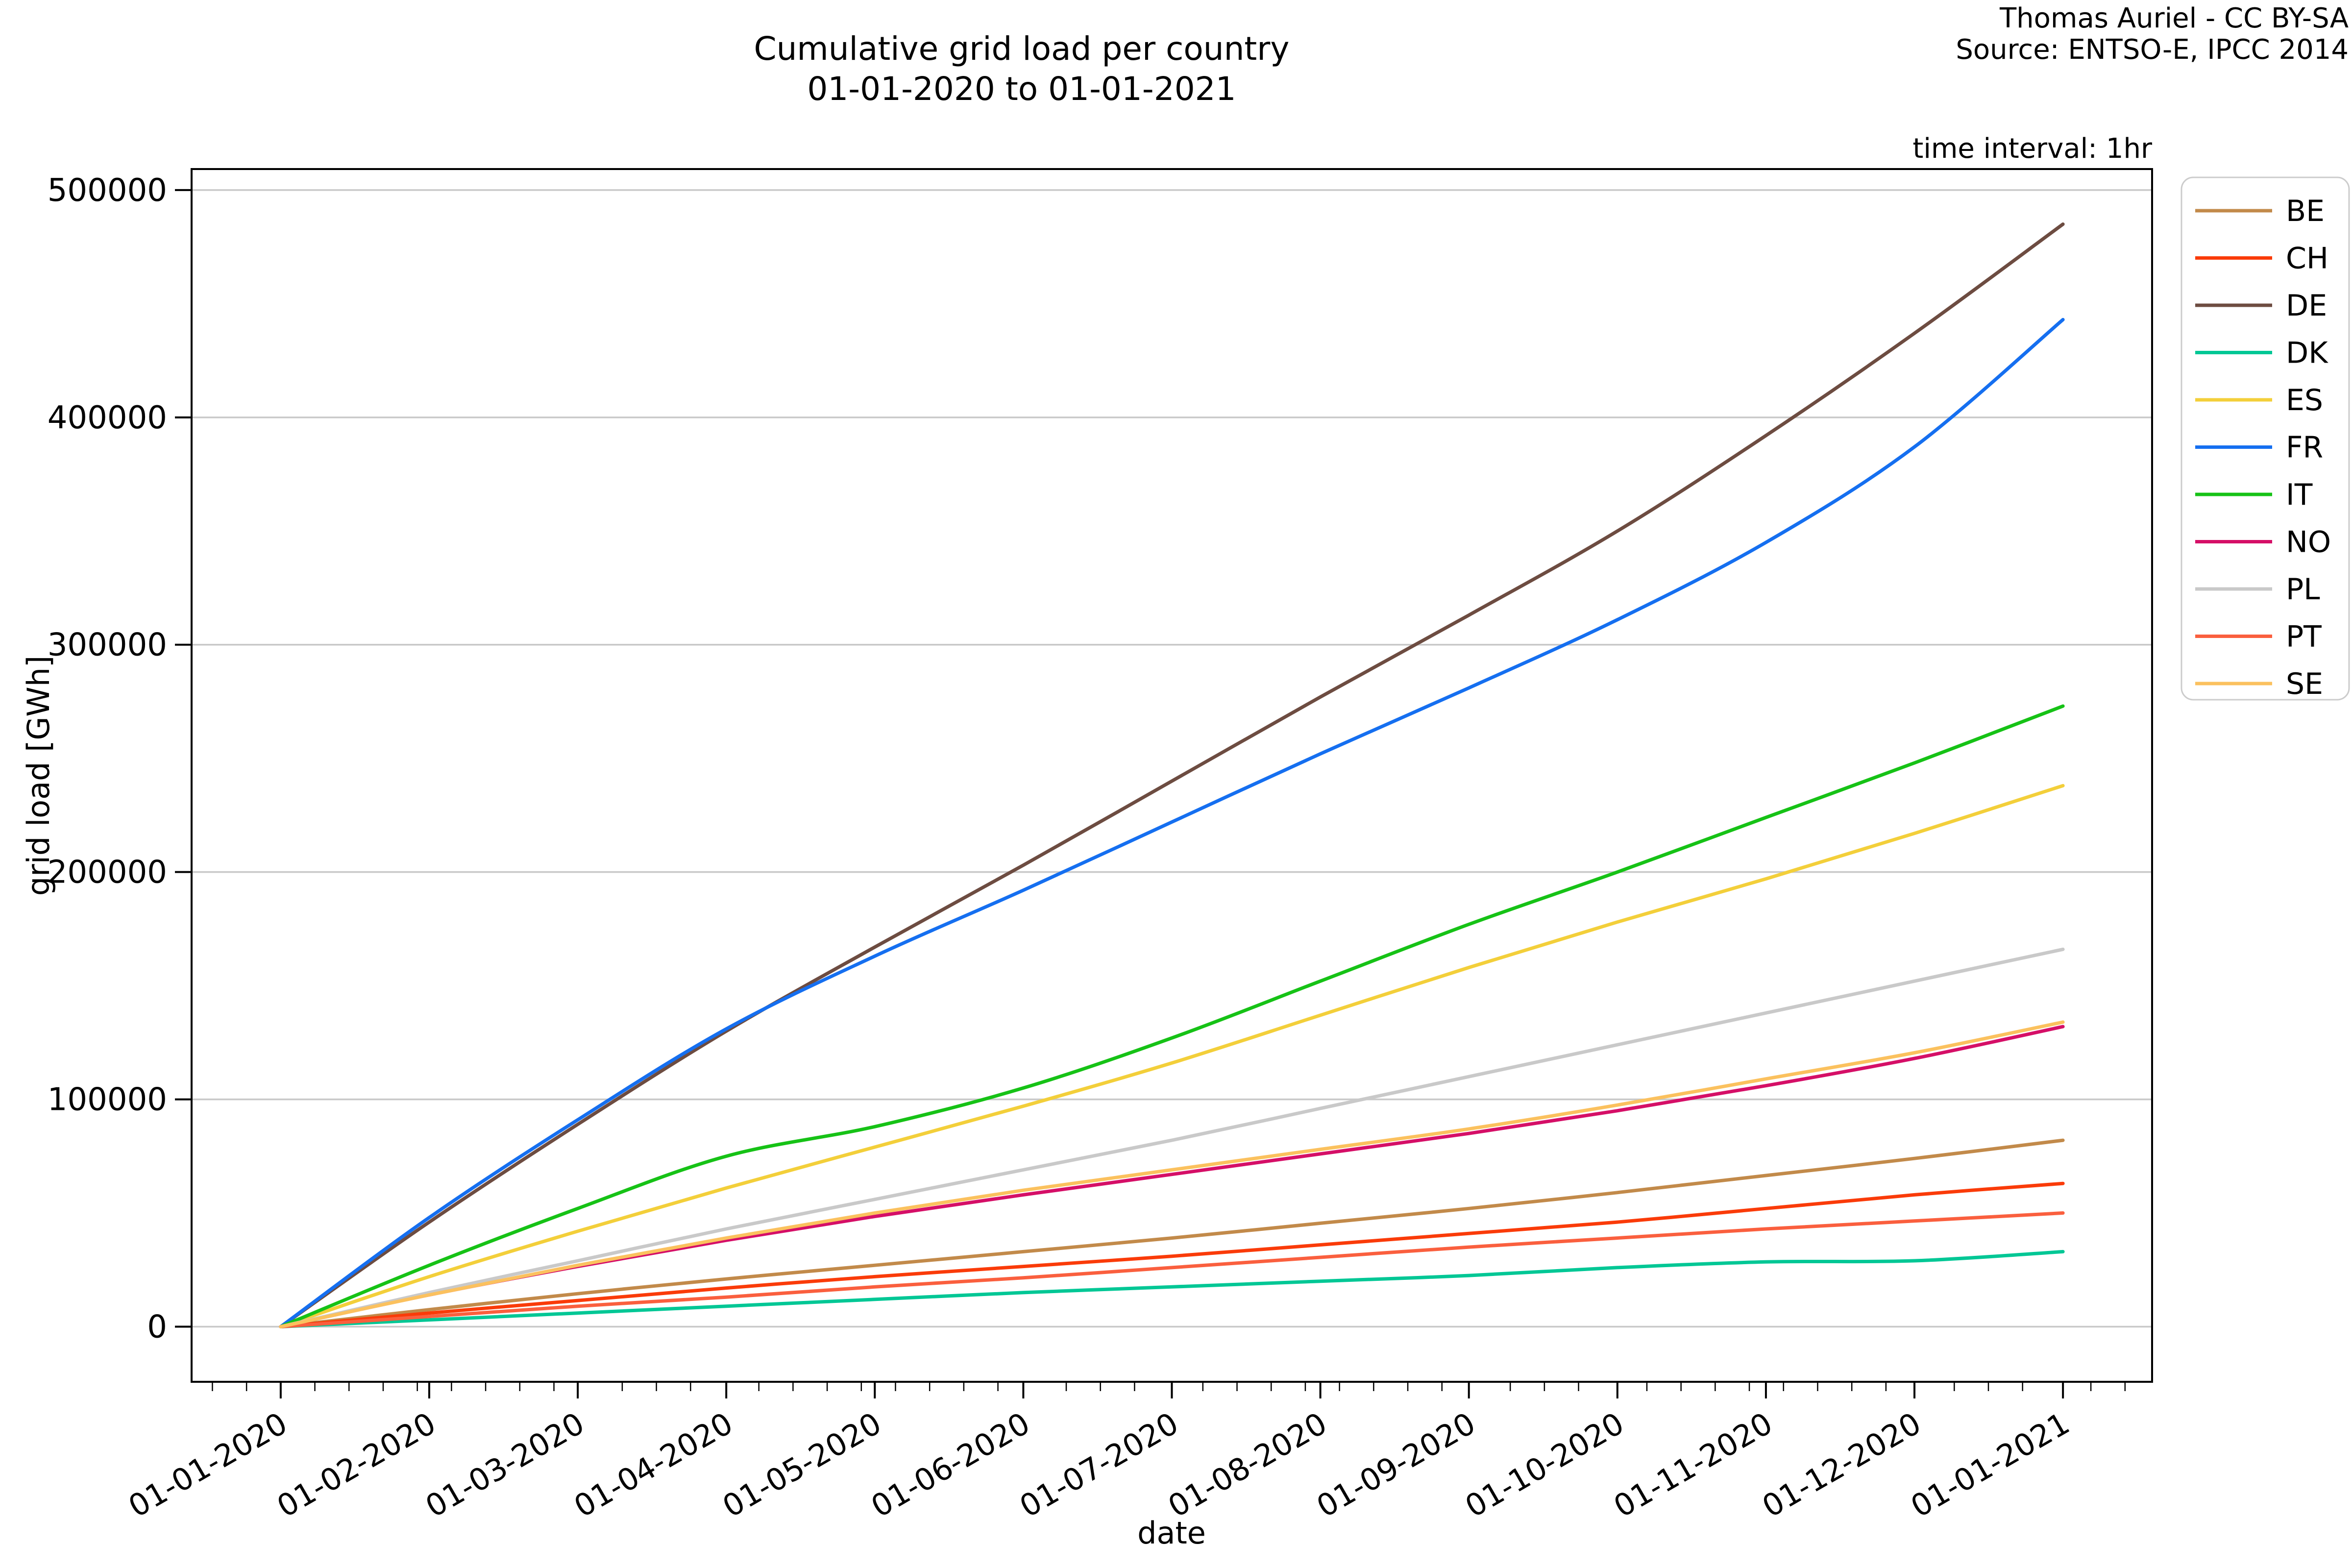 This screenshot has height=1568, width=2352. What do you see at coordinates (2299, 495) in the screenshot?
I see `legend-label-IT: IT` at bounding box center [2299, 495].